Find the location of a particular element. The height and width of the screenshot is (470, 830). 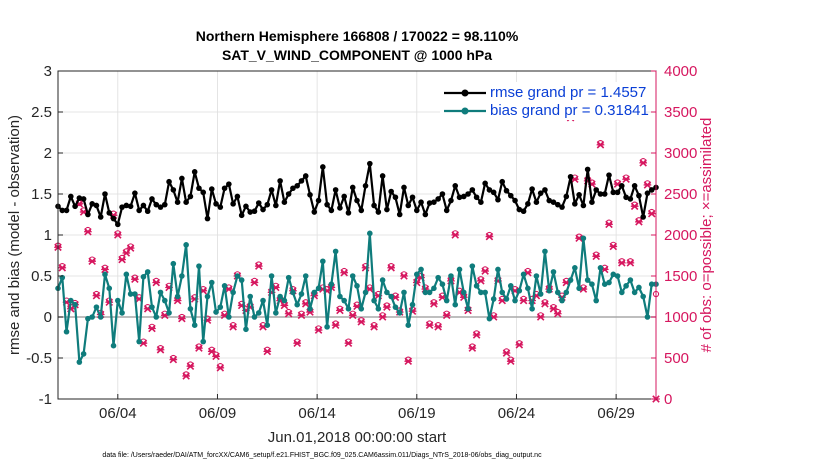

x-tick-label: 06/24 is located at coordinates (517, 413).